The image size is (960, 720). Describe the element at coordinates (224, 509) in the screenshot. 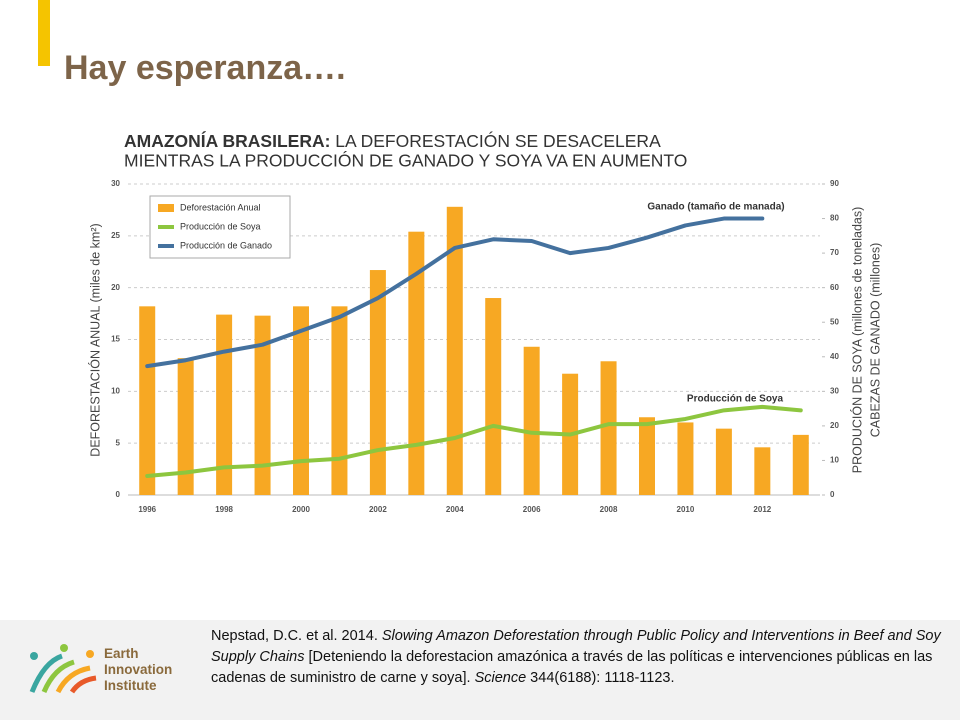

I see `x-tick-label: 1998` at that location.